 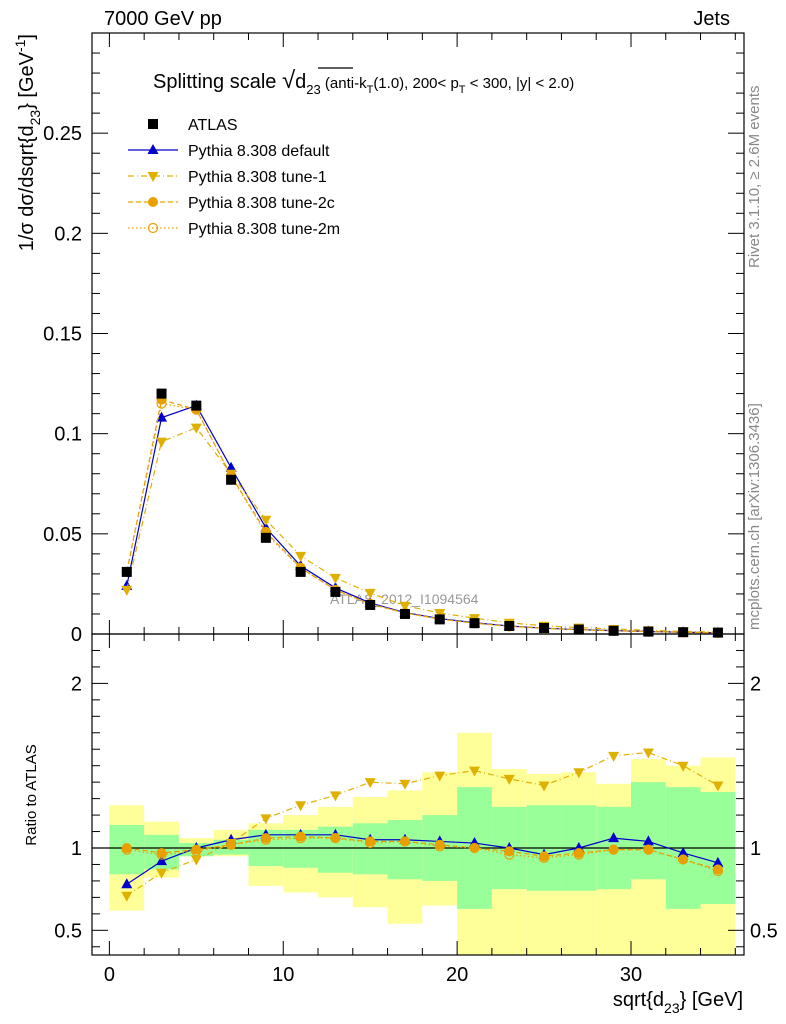 What do you see at coordinates (27, 142) in the screenshot?
I see `y-axis-label: 1/σ dσ/dsqrt{d23} [GeV-1]` at bounding box center [27, 142].